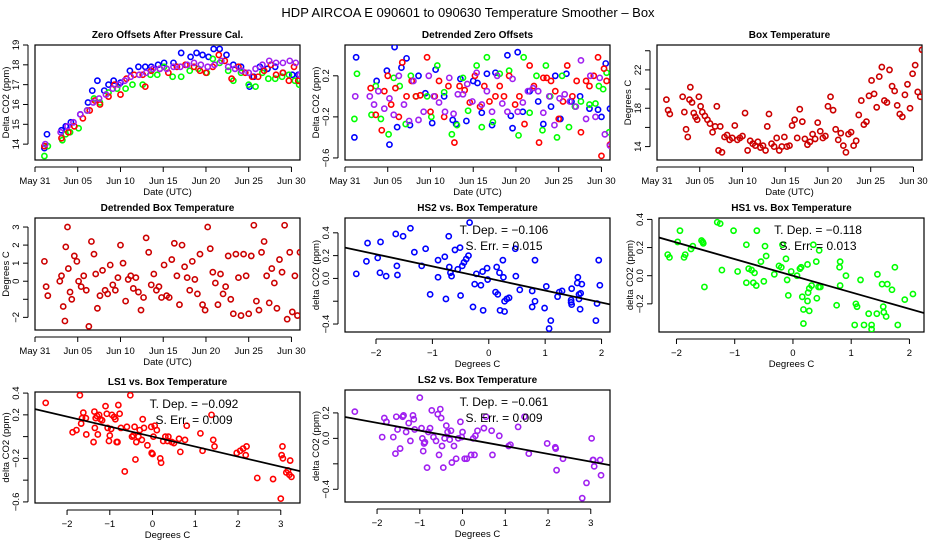 This screenshot has width=936, height=540. What do you see at coordinates (170, 102) in the screenshot?
I see `series-ls2` at bounding box center [170, 102].